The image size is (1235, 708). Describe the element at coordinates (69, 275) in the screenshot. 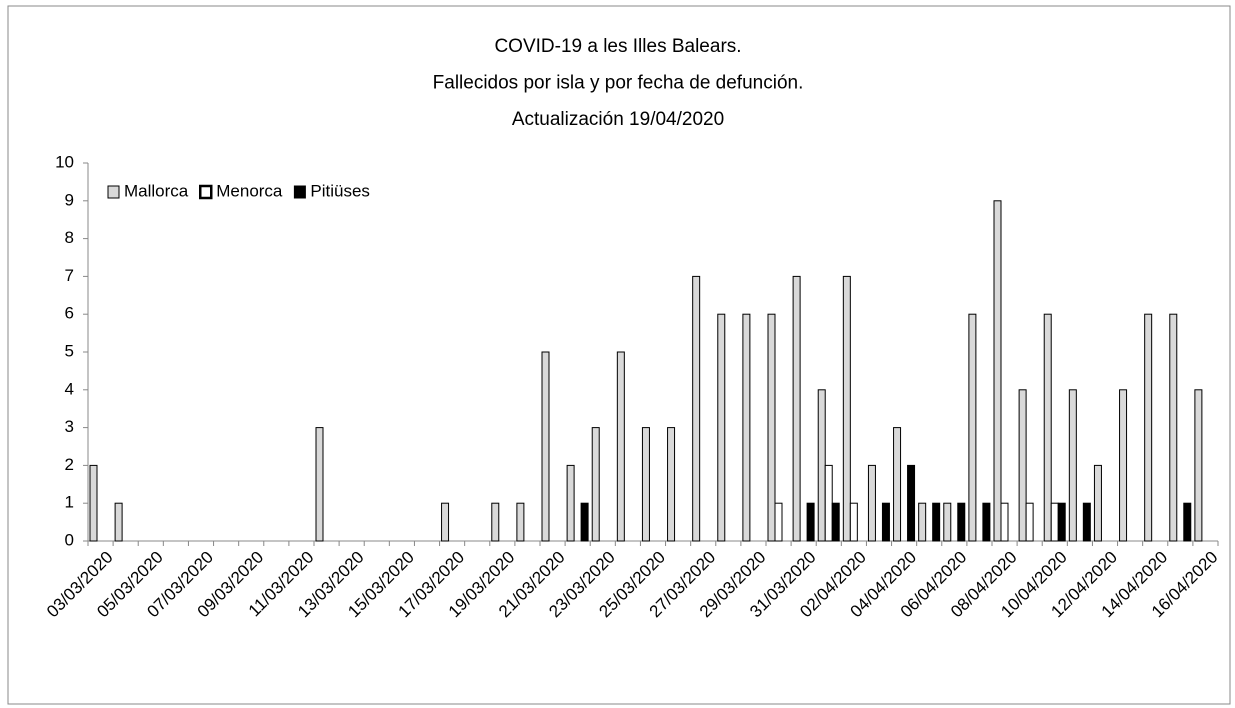

I see `y-tick-label: 7` at that location.